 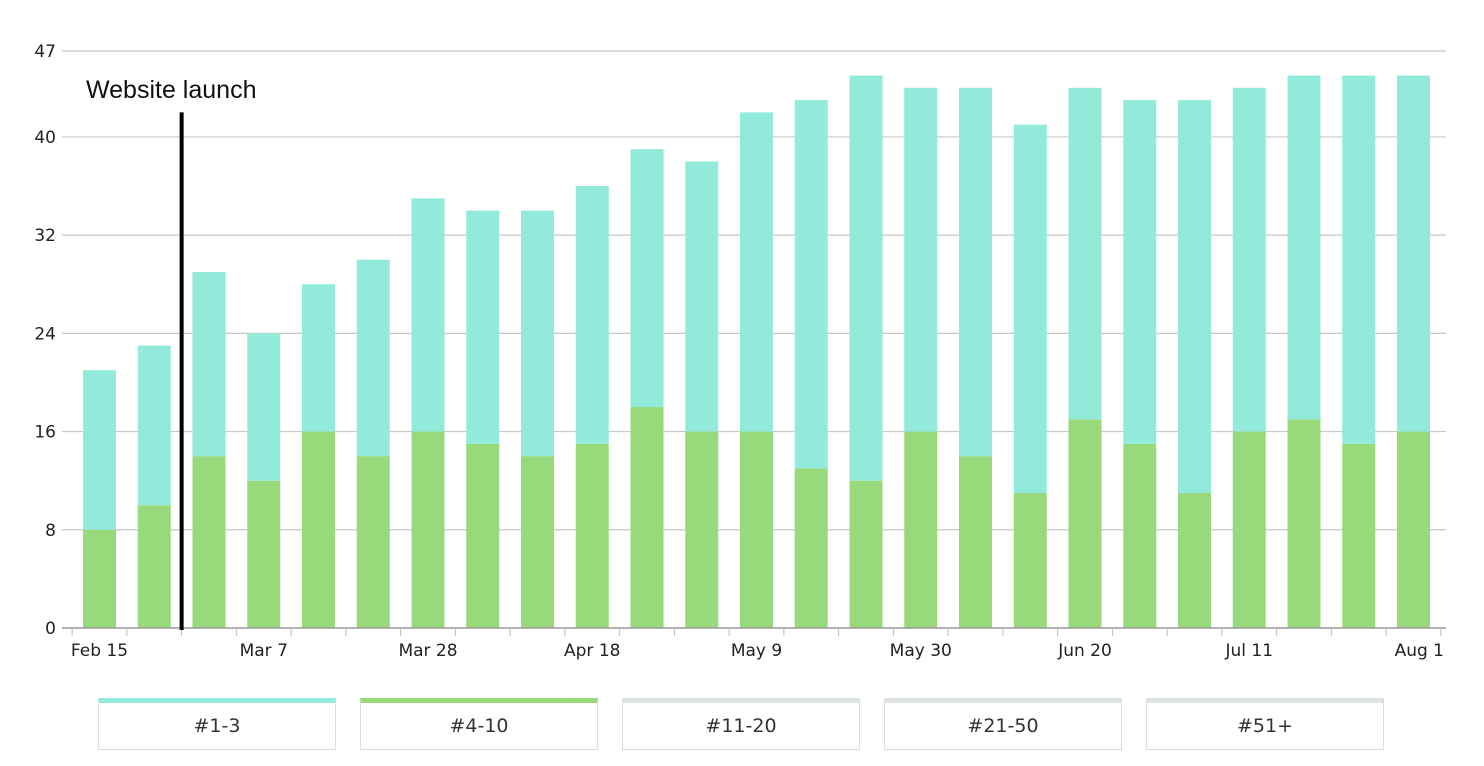 What do you see at coordinates (45, 52) in the screenshot?
I see `y-tick-label: 47` at bounding box center [45, 52].